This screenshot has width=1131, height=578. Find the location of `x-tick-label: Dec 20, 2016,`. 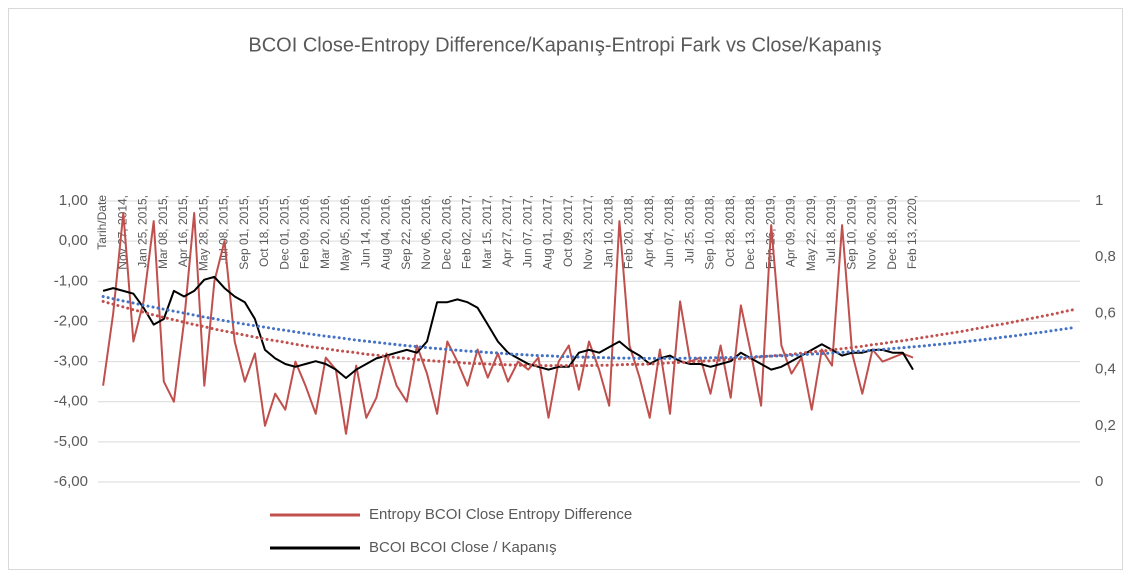

x-tick-label: Dec 20, 2016, is located at coordinates (446, 232).